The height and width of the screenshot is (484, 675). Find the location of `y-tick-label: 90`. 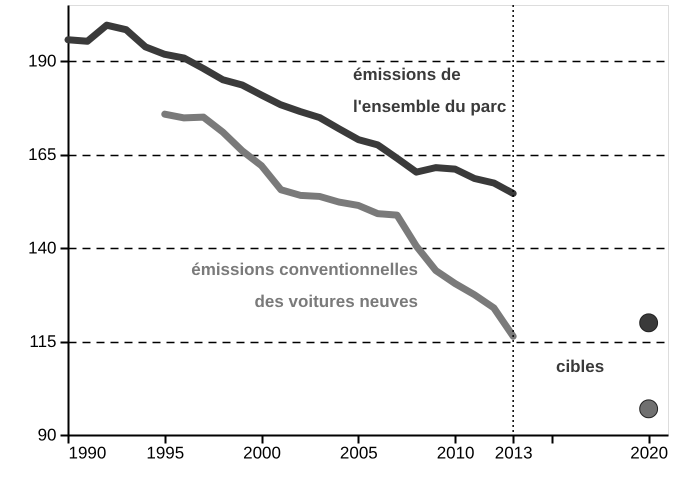

y-tick-label: 90 is located at coordinates (47, 435).